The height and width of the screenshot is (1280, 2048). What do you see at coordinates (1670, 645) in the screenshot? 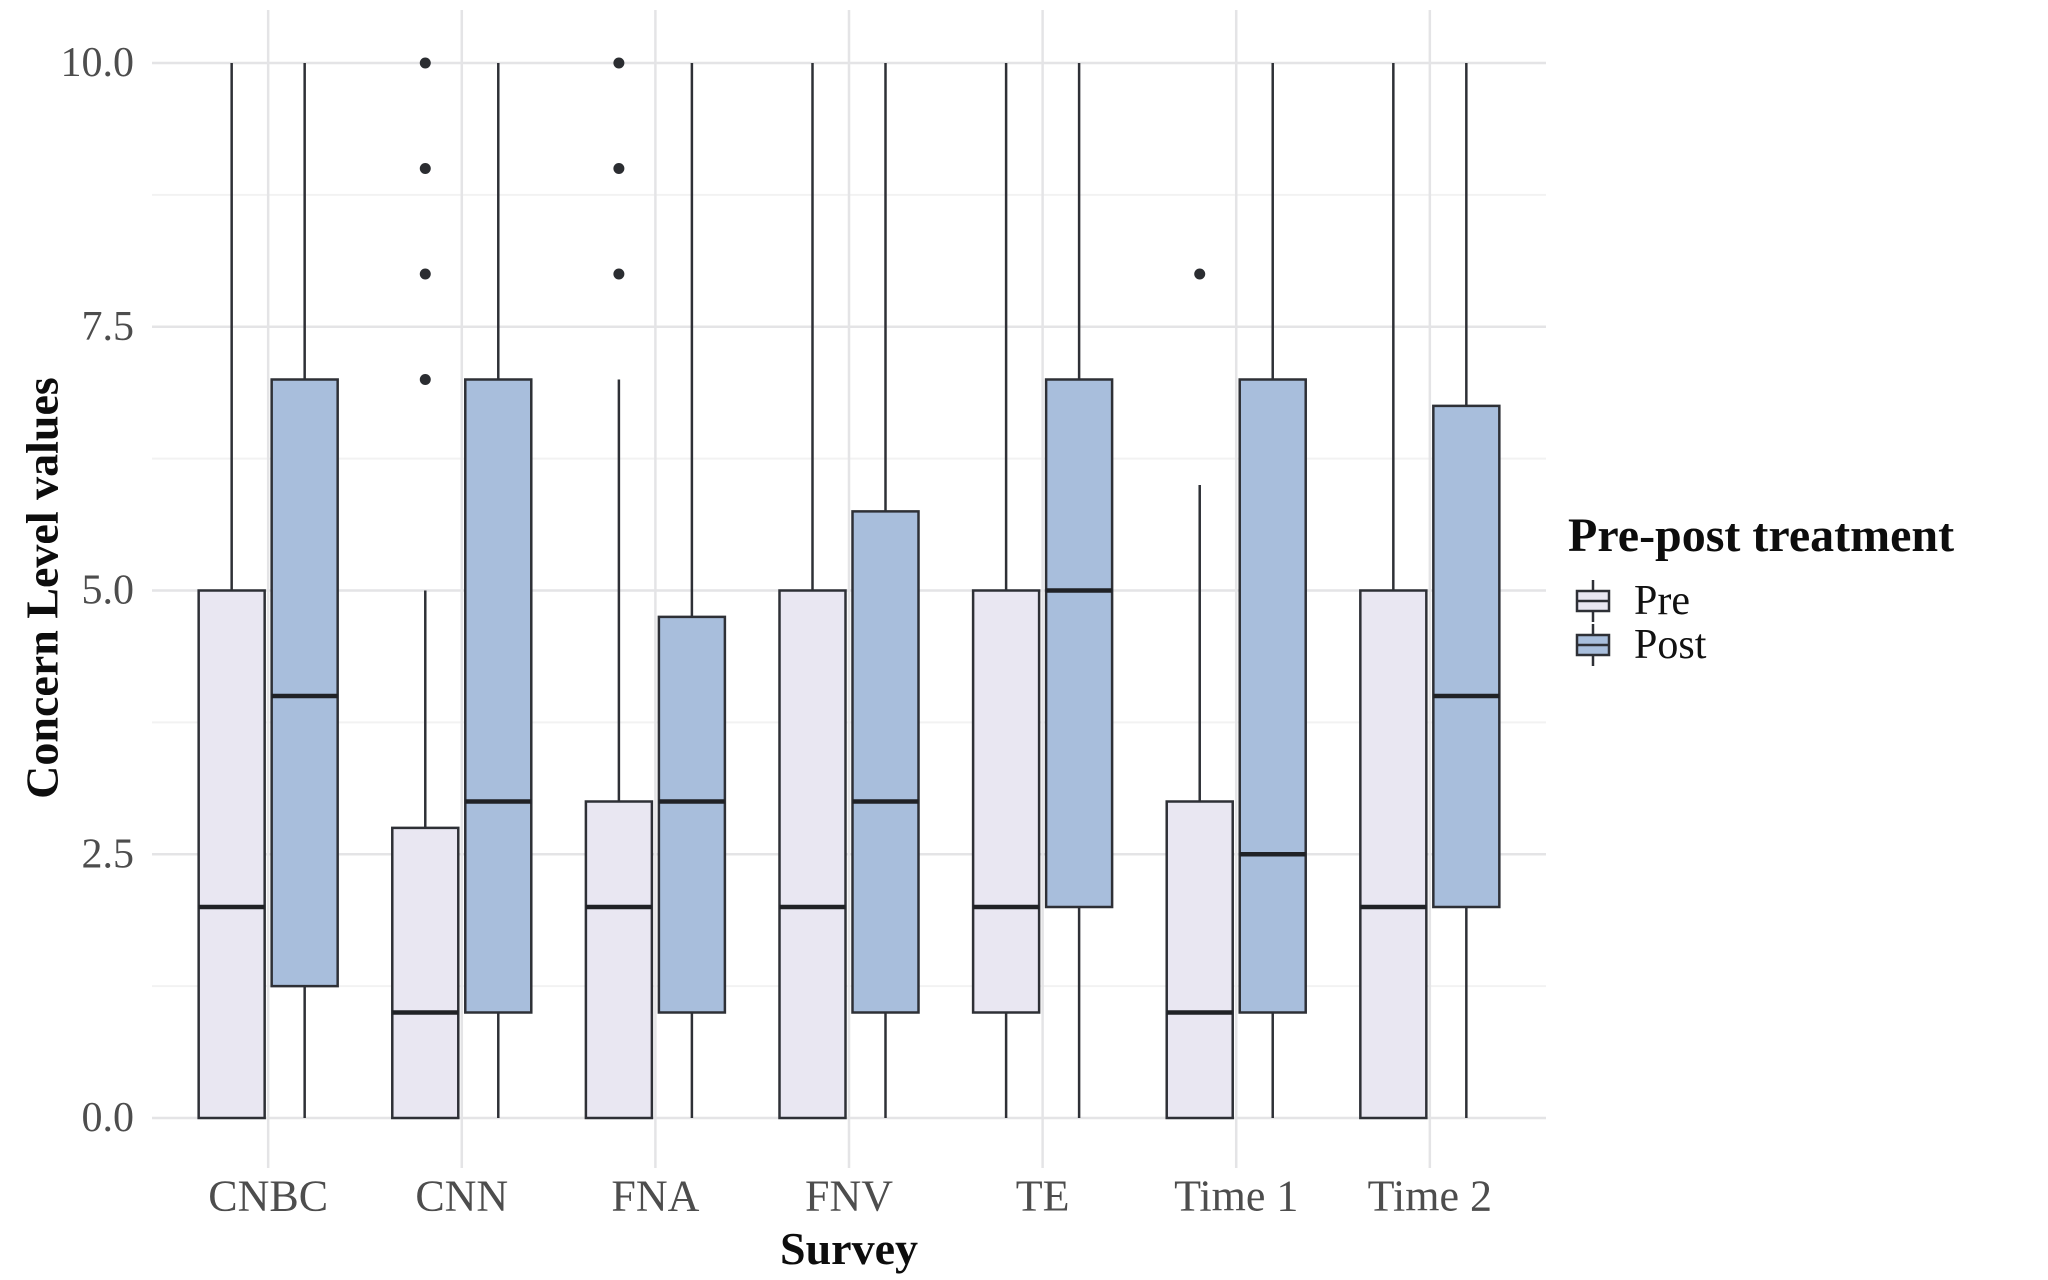
I see `legend-label-post: Post` at bounding box center [1670, 645].